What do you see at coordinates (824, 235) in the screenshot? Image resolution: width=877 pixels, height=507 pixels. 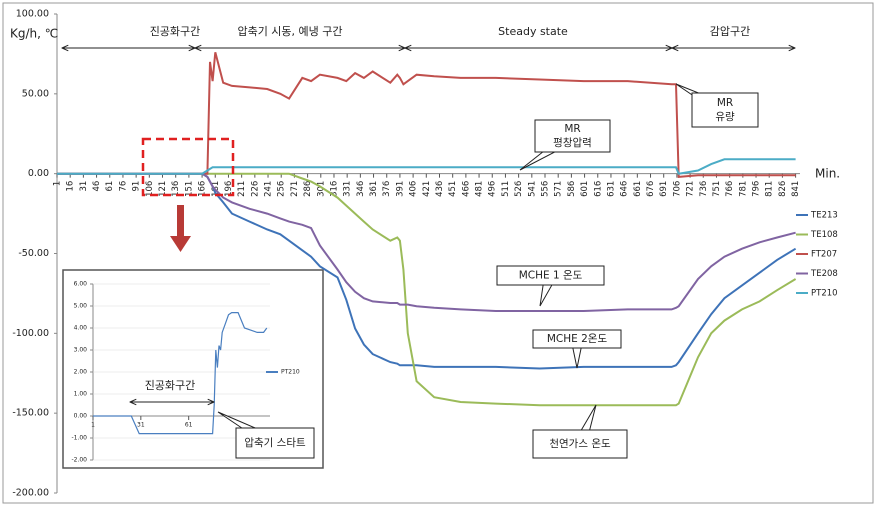 I see `legend-label: TE108` at bounding box center [824, 235].